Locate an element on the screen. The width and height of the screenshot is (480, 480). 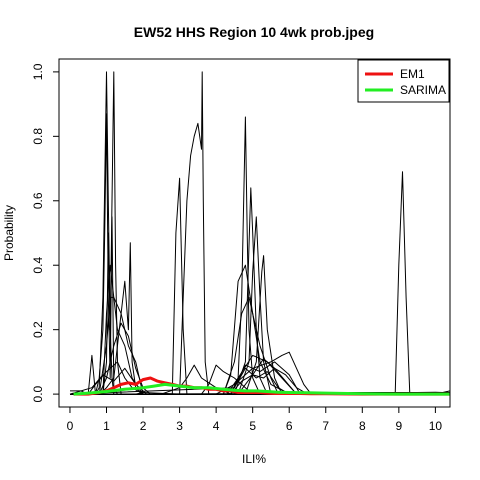
y-tick-label: 0.0 is located at coordinates (38, 393).